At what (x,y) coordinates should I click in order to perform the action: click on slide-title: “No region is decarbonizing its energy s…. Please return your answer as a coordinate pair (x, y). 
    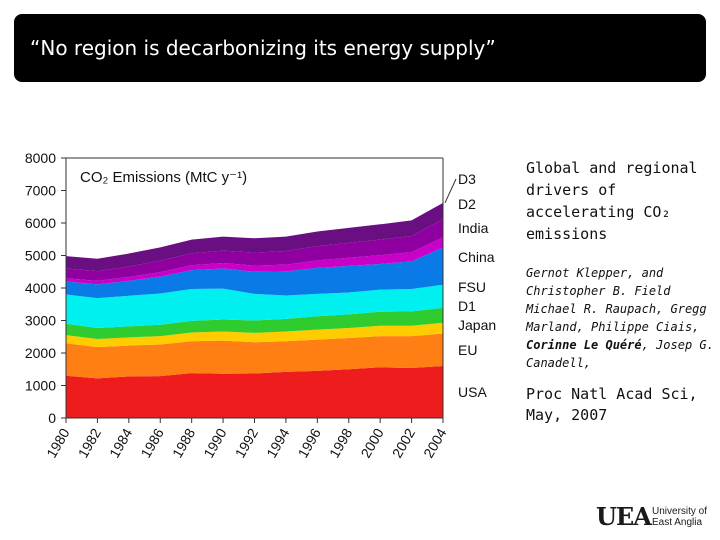
    Looking at the image, I should click on (263, 48).